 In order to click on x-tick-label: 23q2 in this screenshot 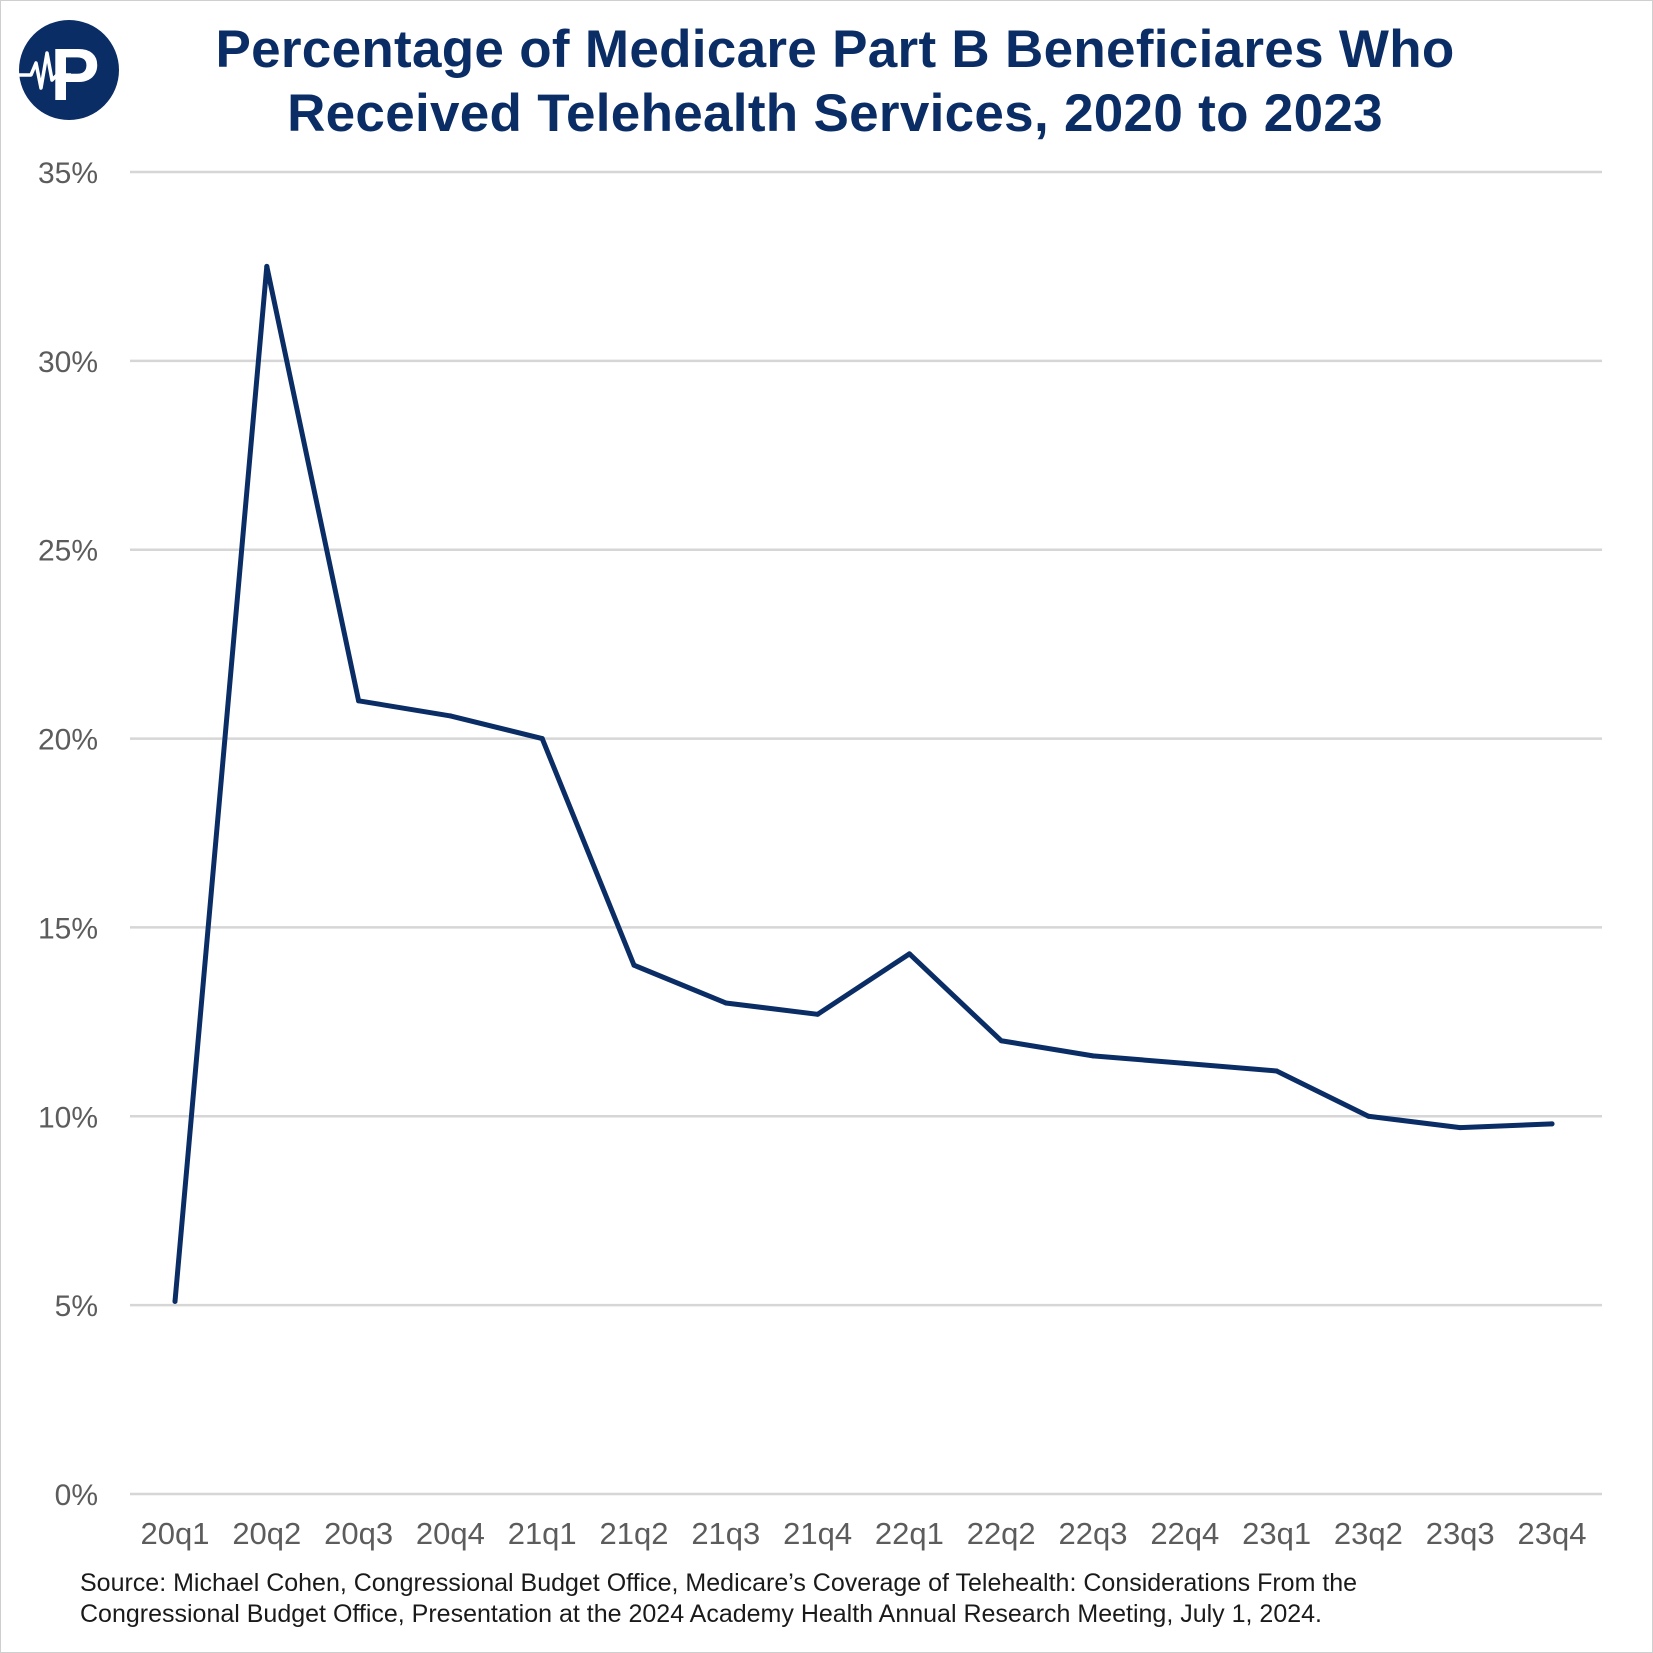, I will do `click(1368, 1533)`.